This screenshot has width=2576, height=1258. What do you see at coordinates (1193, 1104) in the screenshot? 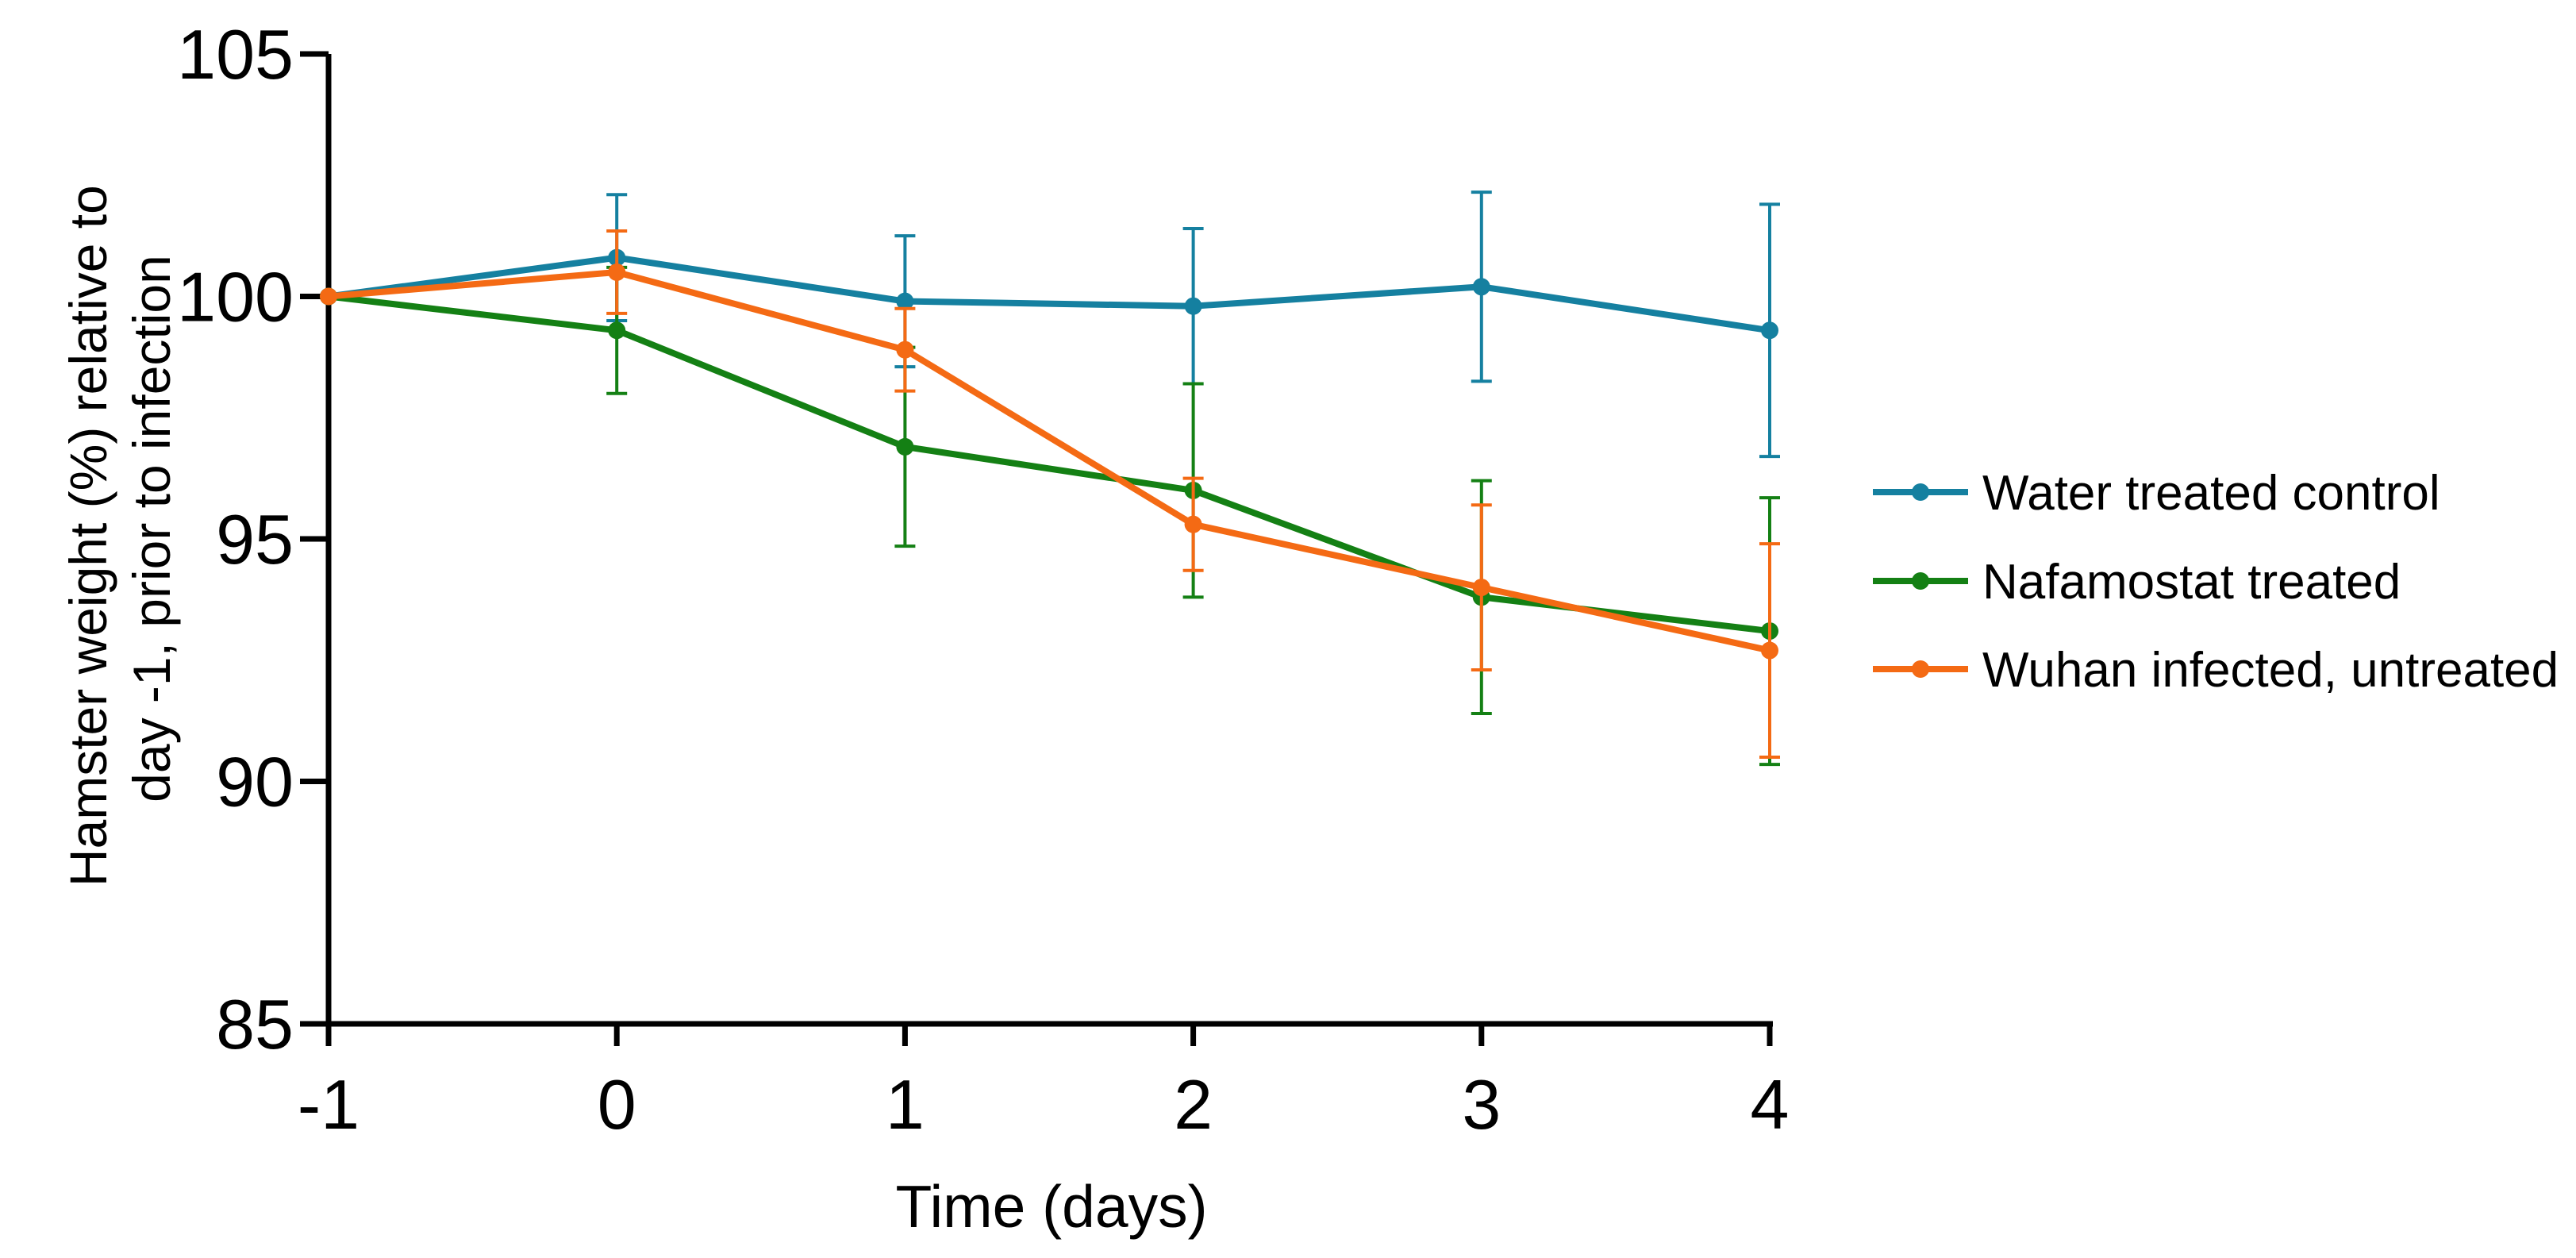
I see `x-tick-label: 2` at bounding box center [1193, 1104].